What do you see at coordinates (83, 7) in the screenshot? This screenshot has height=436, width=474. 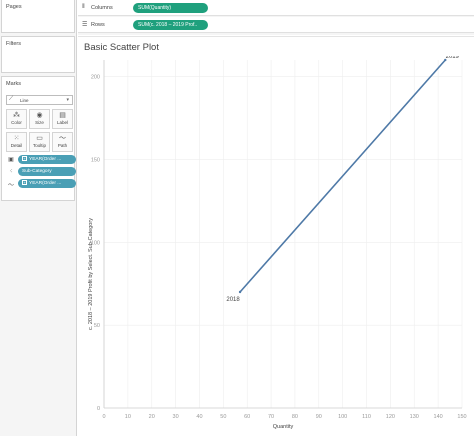 I see `columns-icon: ⦀` at bounding box center [83, 7].